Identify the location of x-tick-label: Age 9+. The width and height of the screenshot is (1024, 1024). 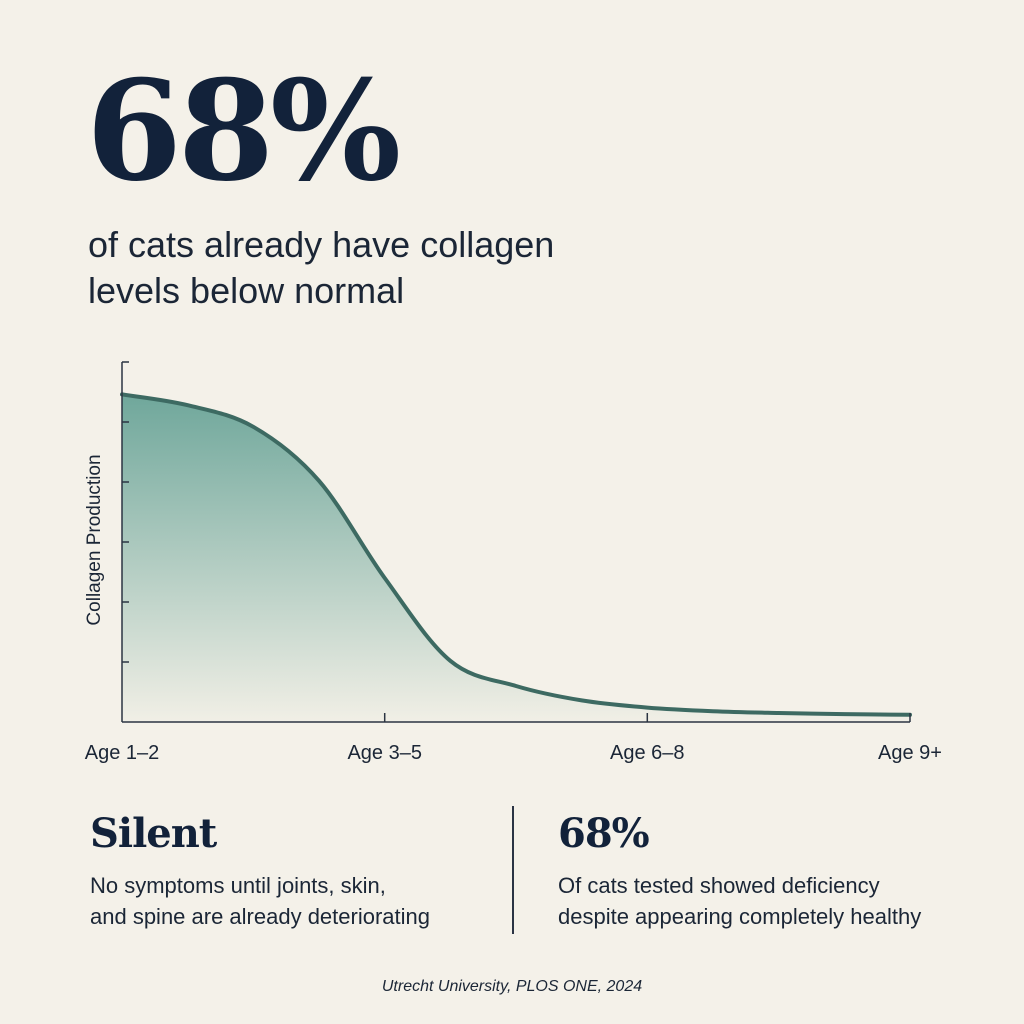
(910, 753).